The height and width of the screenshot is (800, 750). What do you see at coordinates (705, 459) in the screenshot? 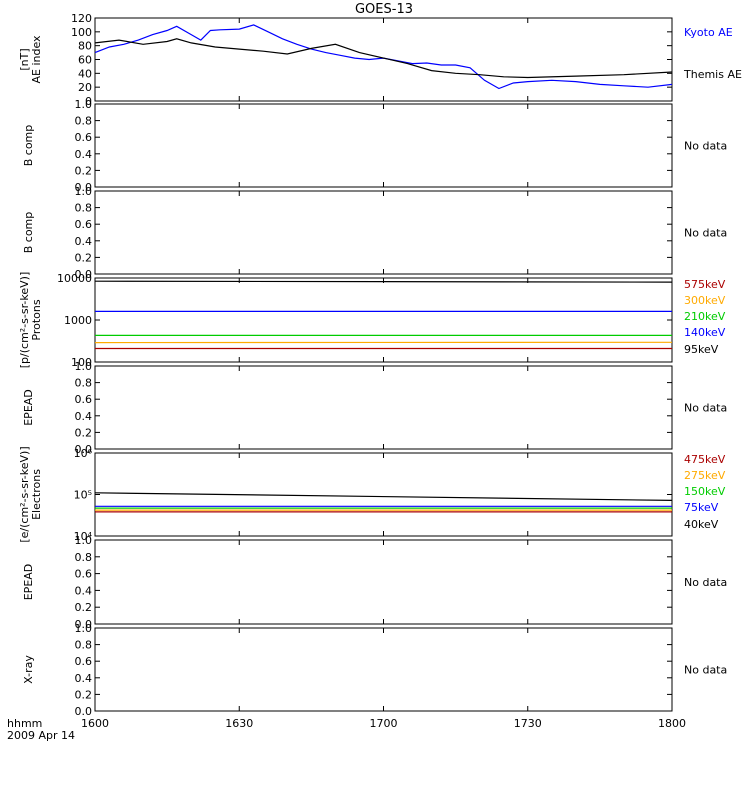
I see `legend-entry: 475keV` at bounding box center [705, 459].